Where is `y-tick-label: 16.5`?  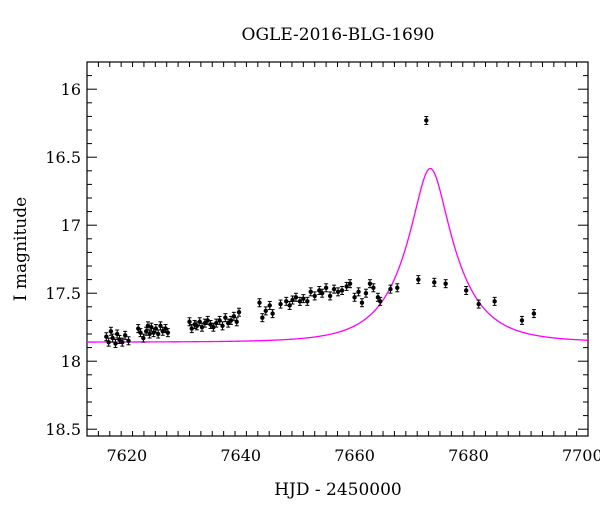
y-tick-label: 16.5 is located at coordinates (63, 157).